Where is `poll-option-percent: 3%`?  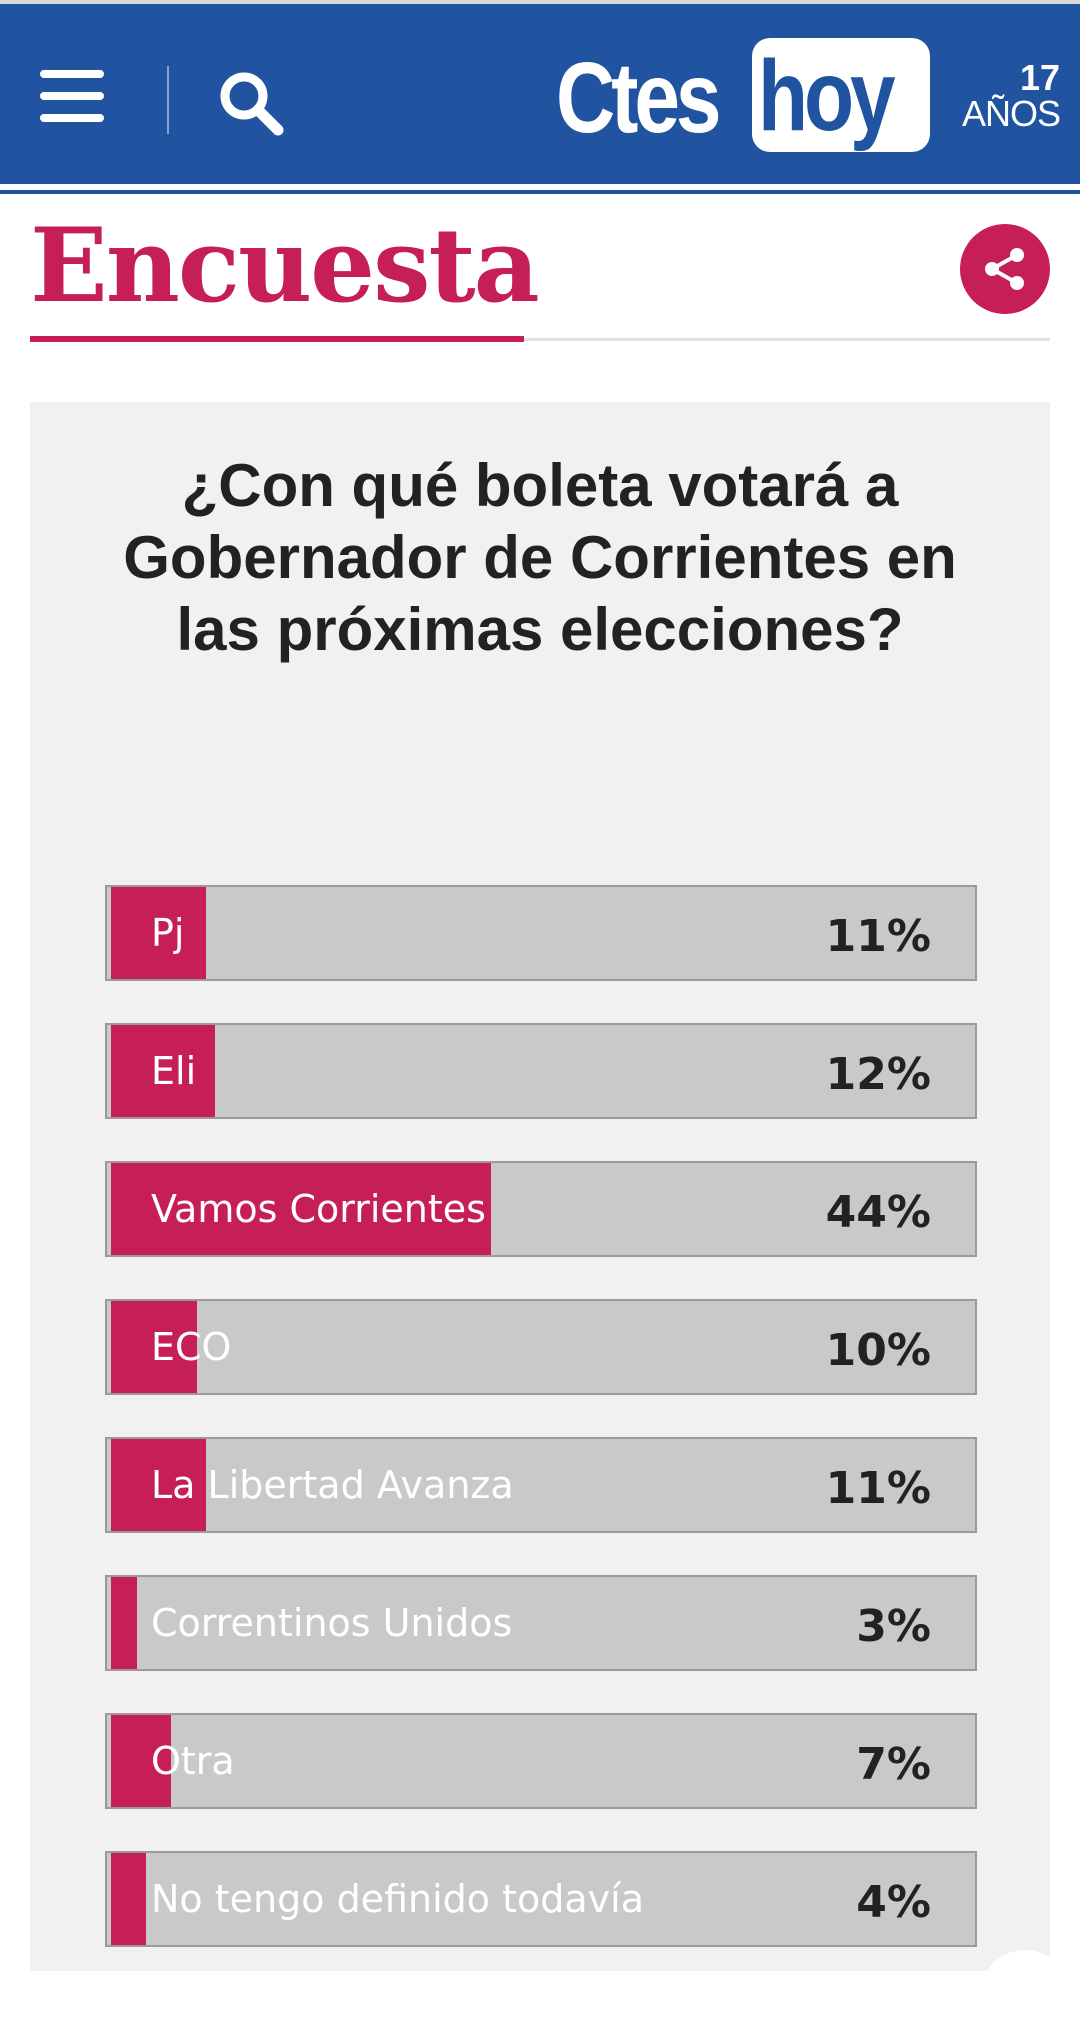
poll-option-percent: 3% is located at coordinates (893, 1626).